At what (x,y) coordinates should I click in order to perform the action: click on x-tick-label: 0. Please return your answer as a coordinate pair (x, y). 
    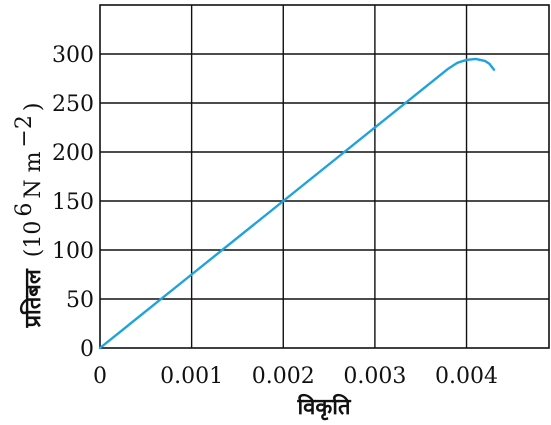
    Looking at the image, I should click on (100, 376).